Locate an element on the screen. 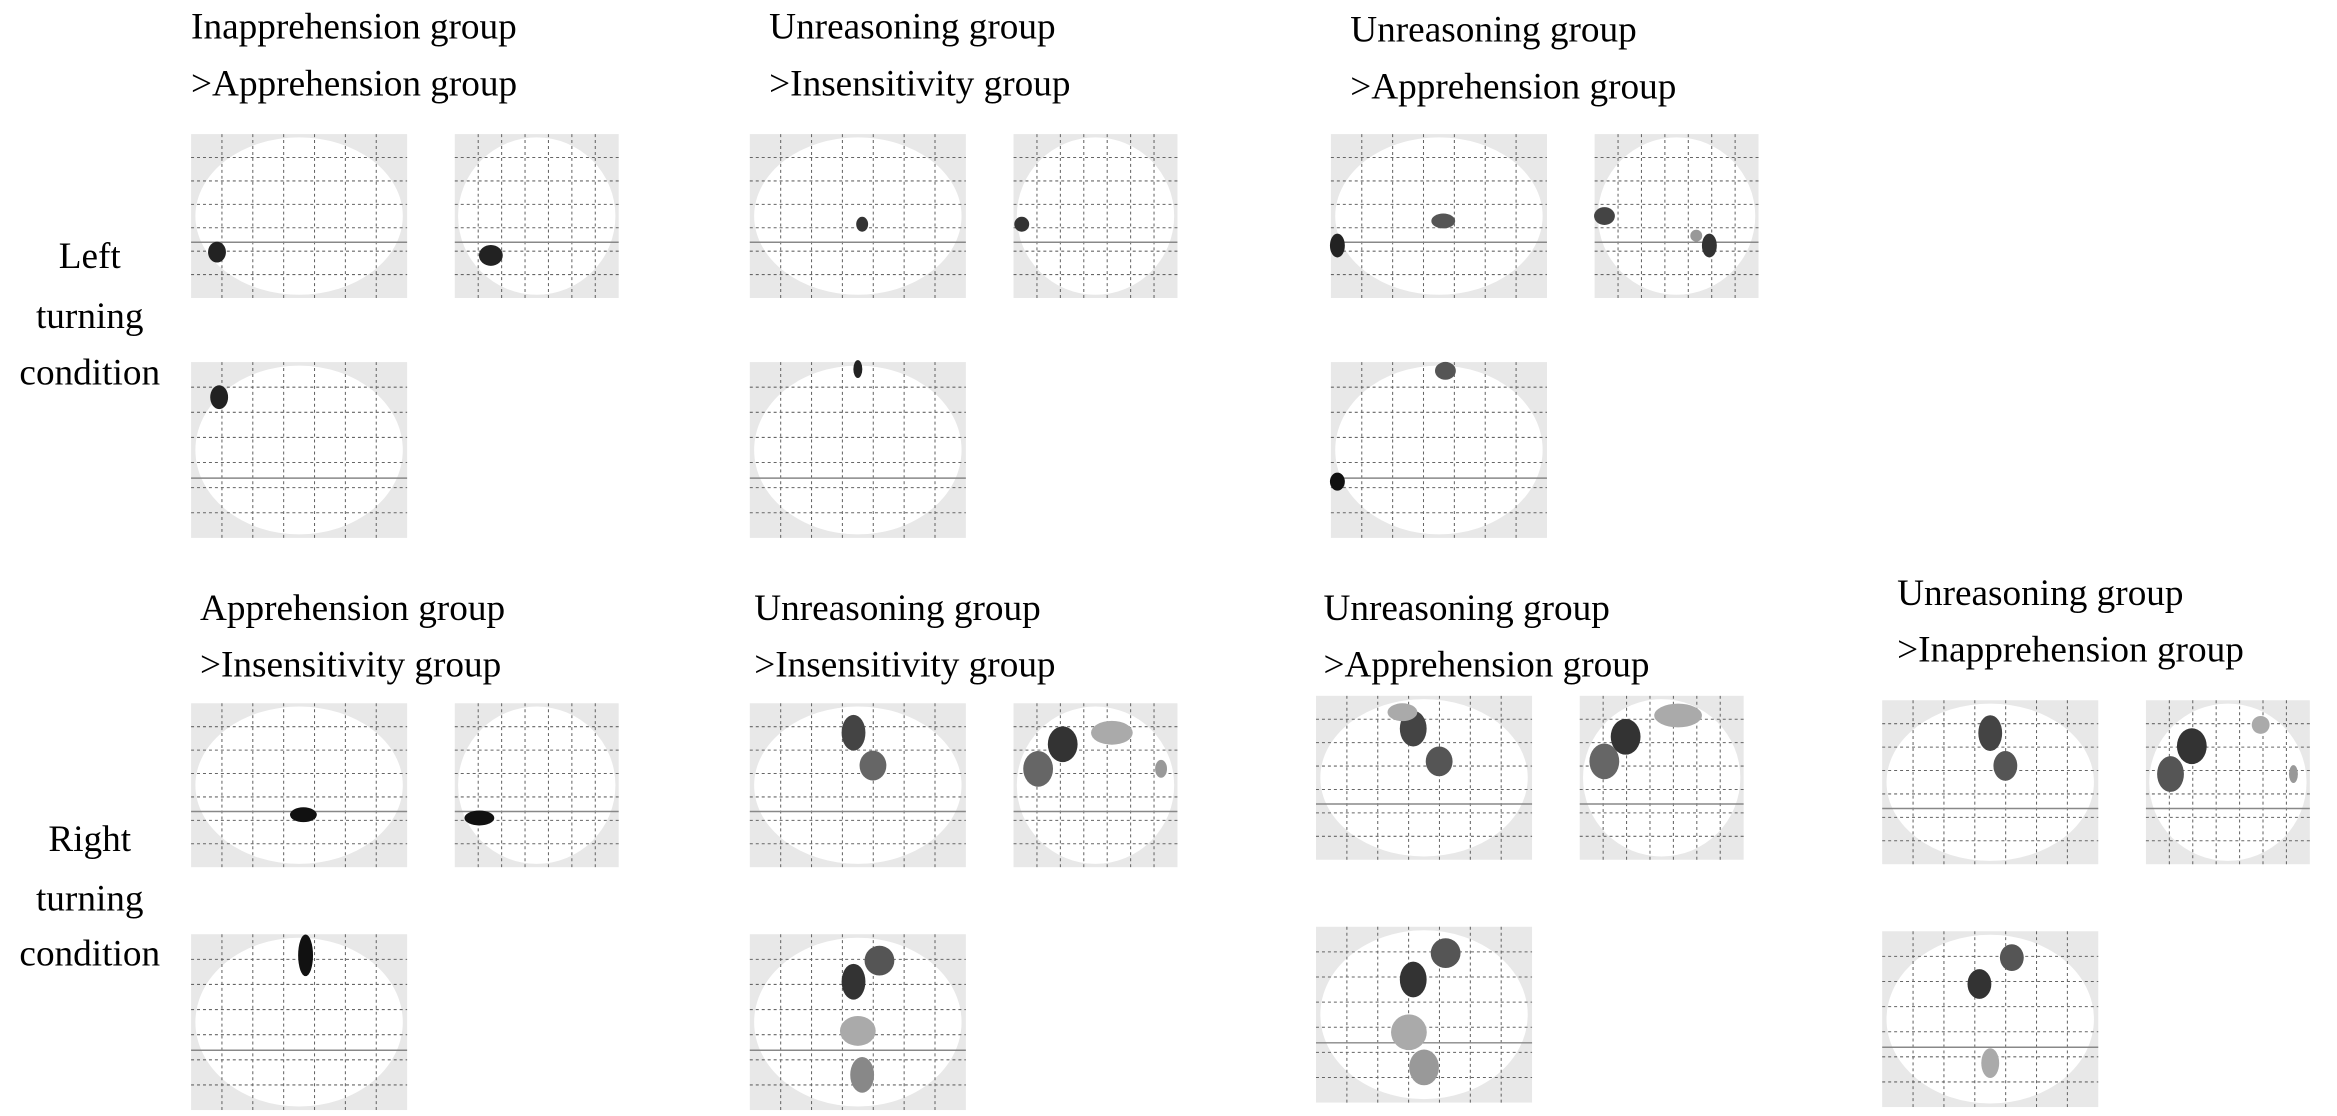 This screenshot has width=2337, height=1116. panel-title: Apprehension group is located at coordinates (352, 608).